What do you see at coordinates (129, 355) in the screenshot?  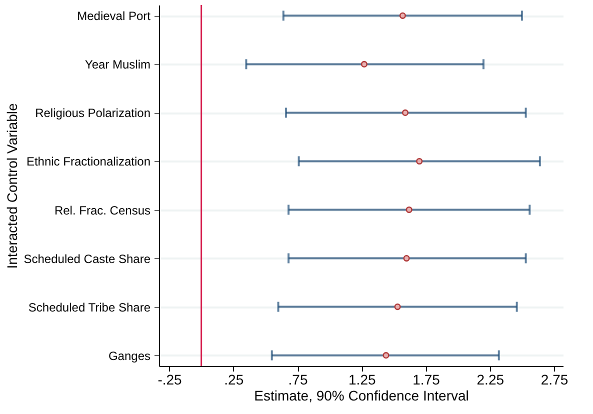 I see `y-tick-label: Ganges` at bounding box center [129, 355].